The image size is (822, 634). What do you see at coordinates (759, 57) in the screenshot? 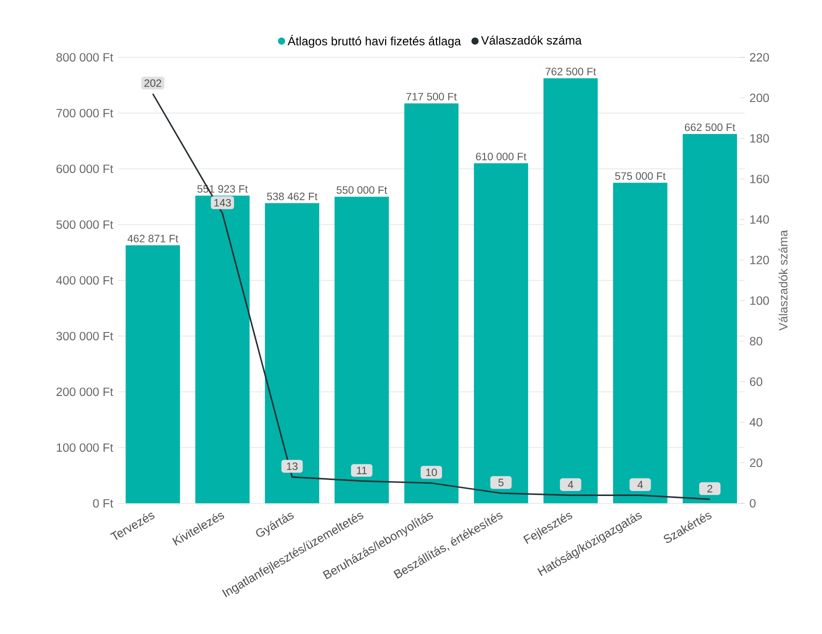
I see `y2-tick-label: 220` at bounding box center [759, 57].